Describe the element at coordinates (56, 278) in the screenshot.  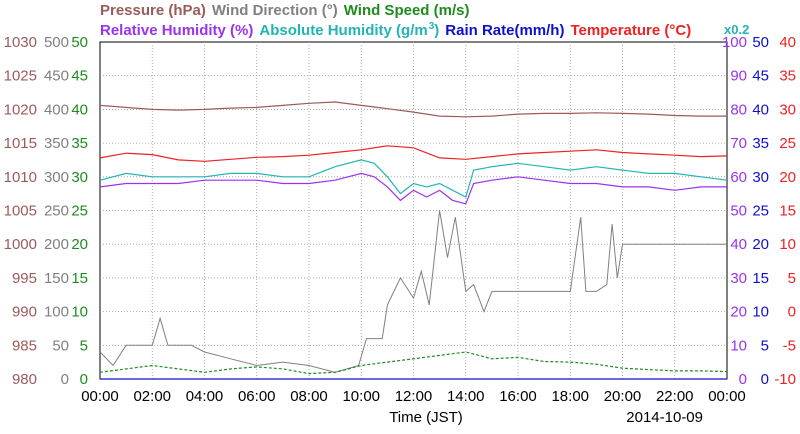
I see `wind-direction-axis-tick: 150` at that location.